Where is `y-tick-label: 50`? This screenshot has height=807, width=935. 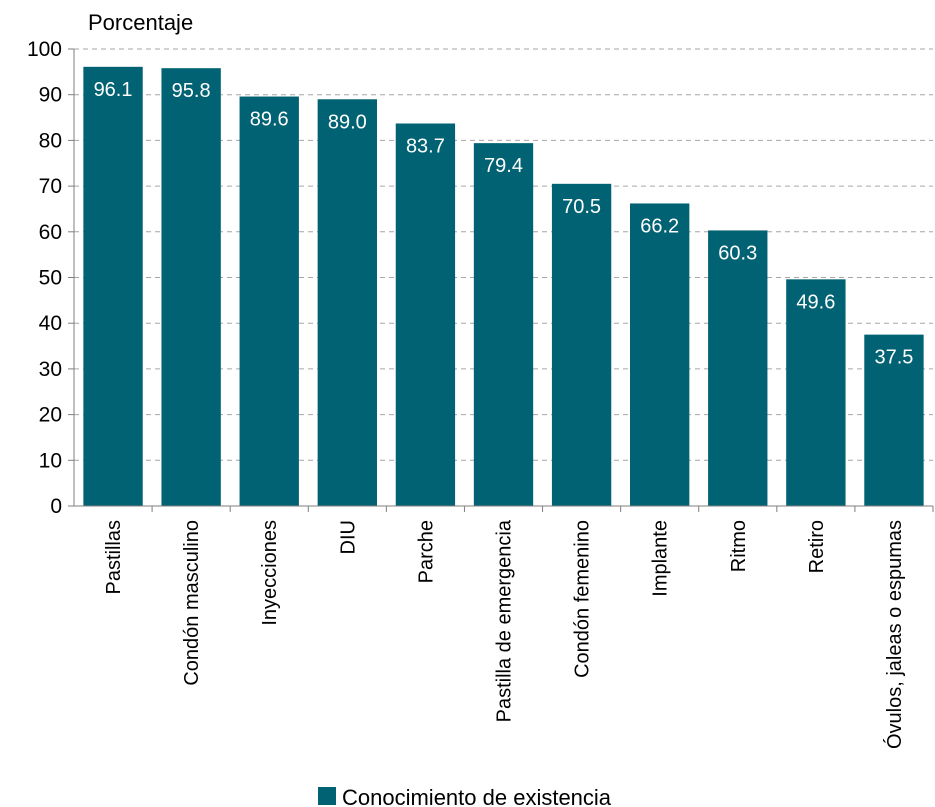
y-tick-label: 50 is located at coordinates (50, 278).